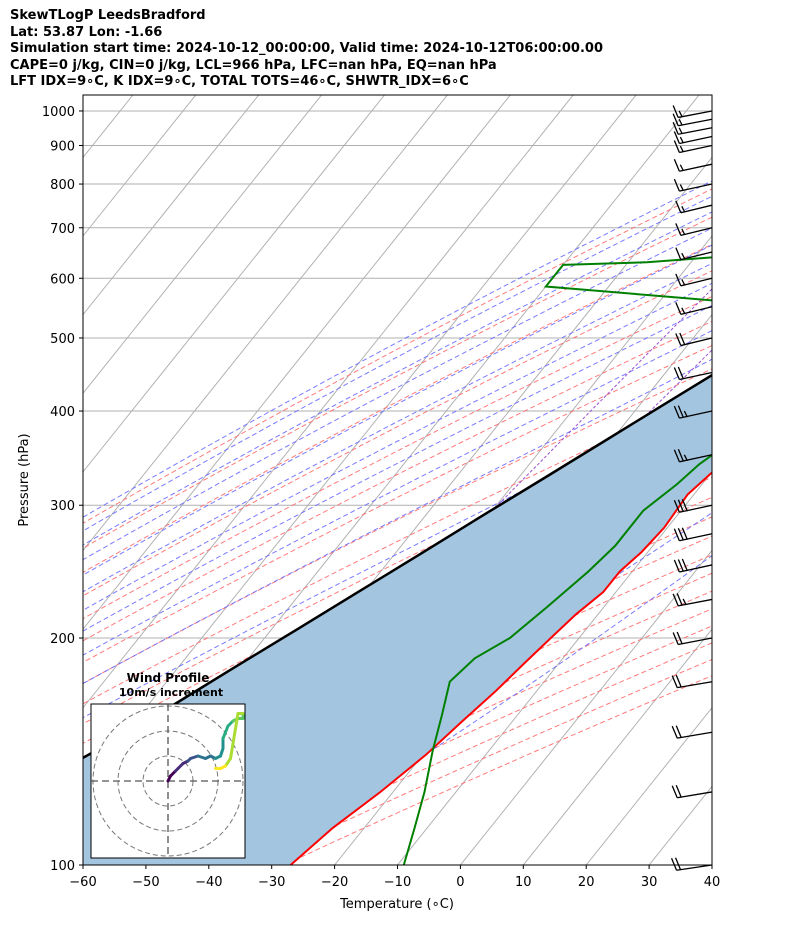 Image resolution: width=794 pixels, height=937 pixels. What do you see at coordinates (168, 678) in the screenshot?
I see `hodograph-title: Wind Profile` at bounding box center [168, 678].